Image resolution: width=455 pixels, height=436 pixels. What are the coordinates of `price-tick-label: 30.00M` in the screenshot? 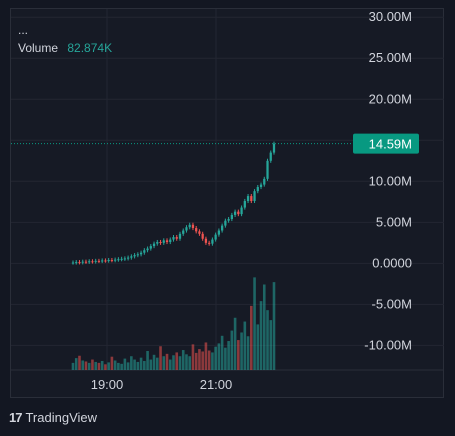 It's located at (390, 16).